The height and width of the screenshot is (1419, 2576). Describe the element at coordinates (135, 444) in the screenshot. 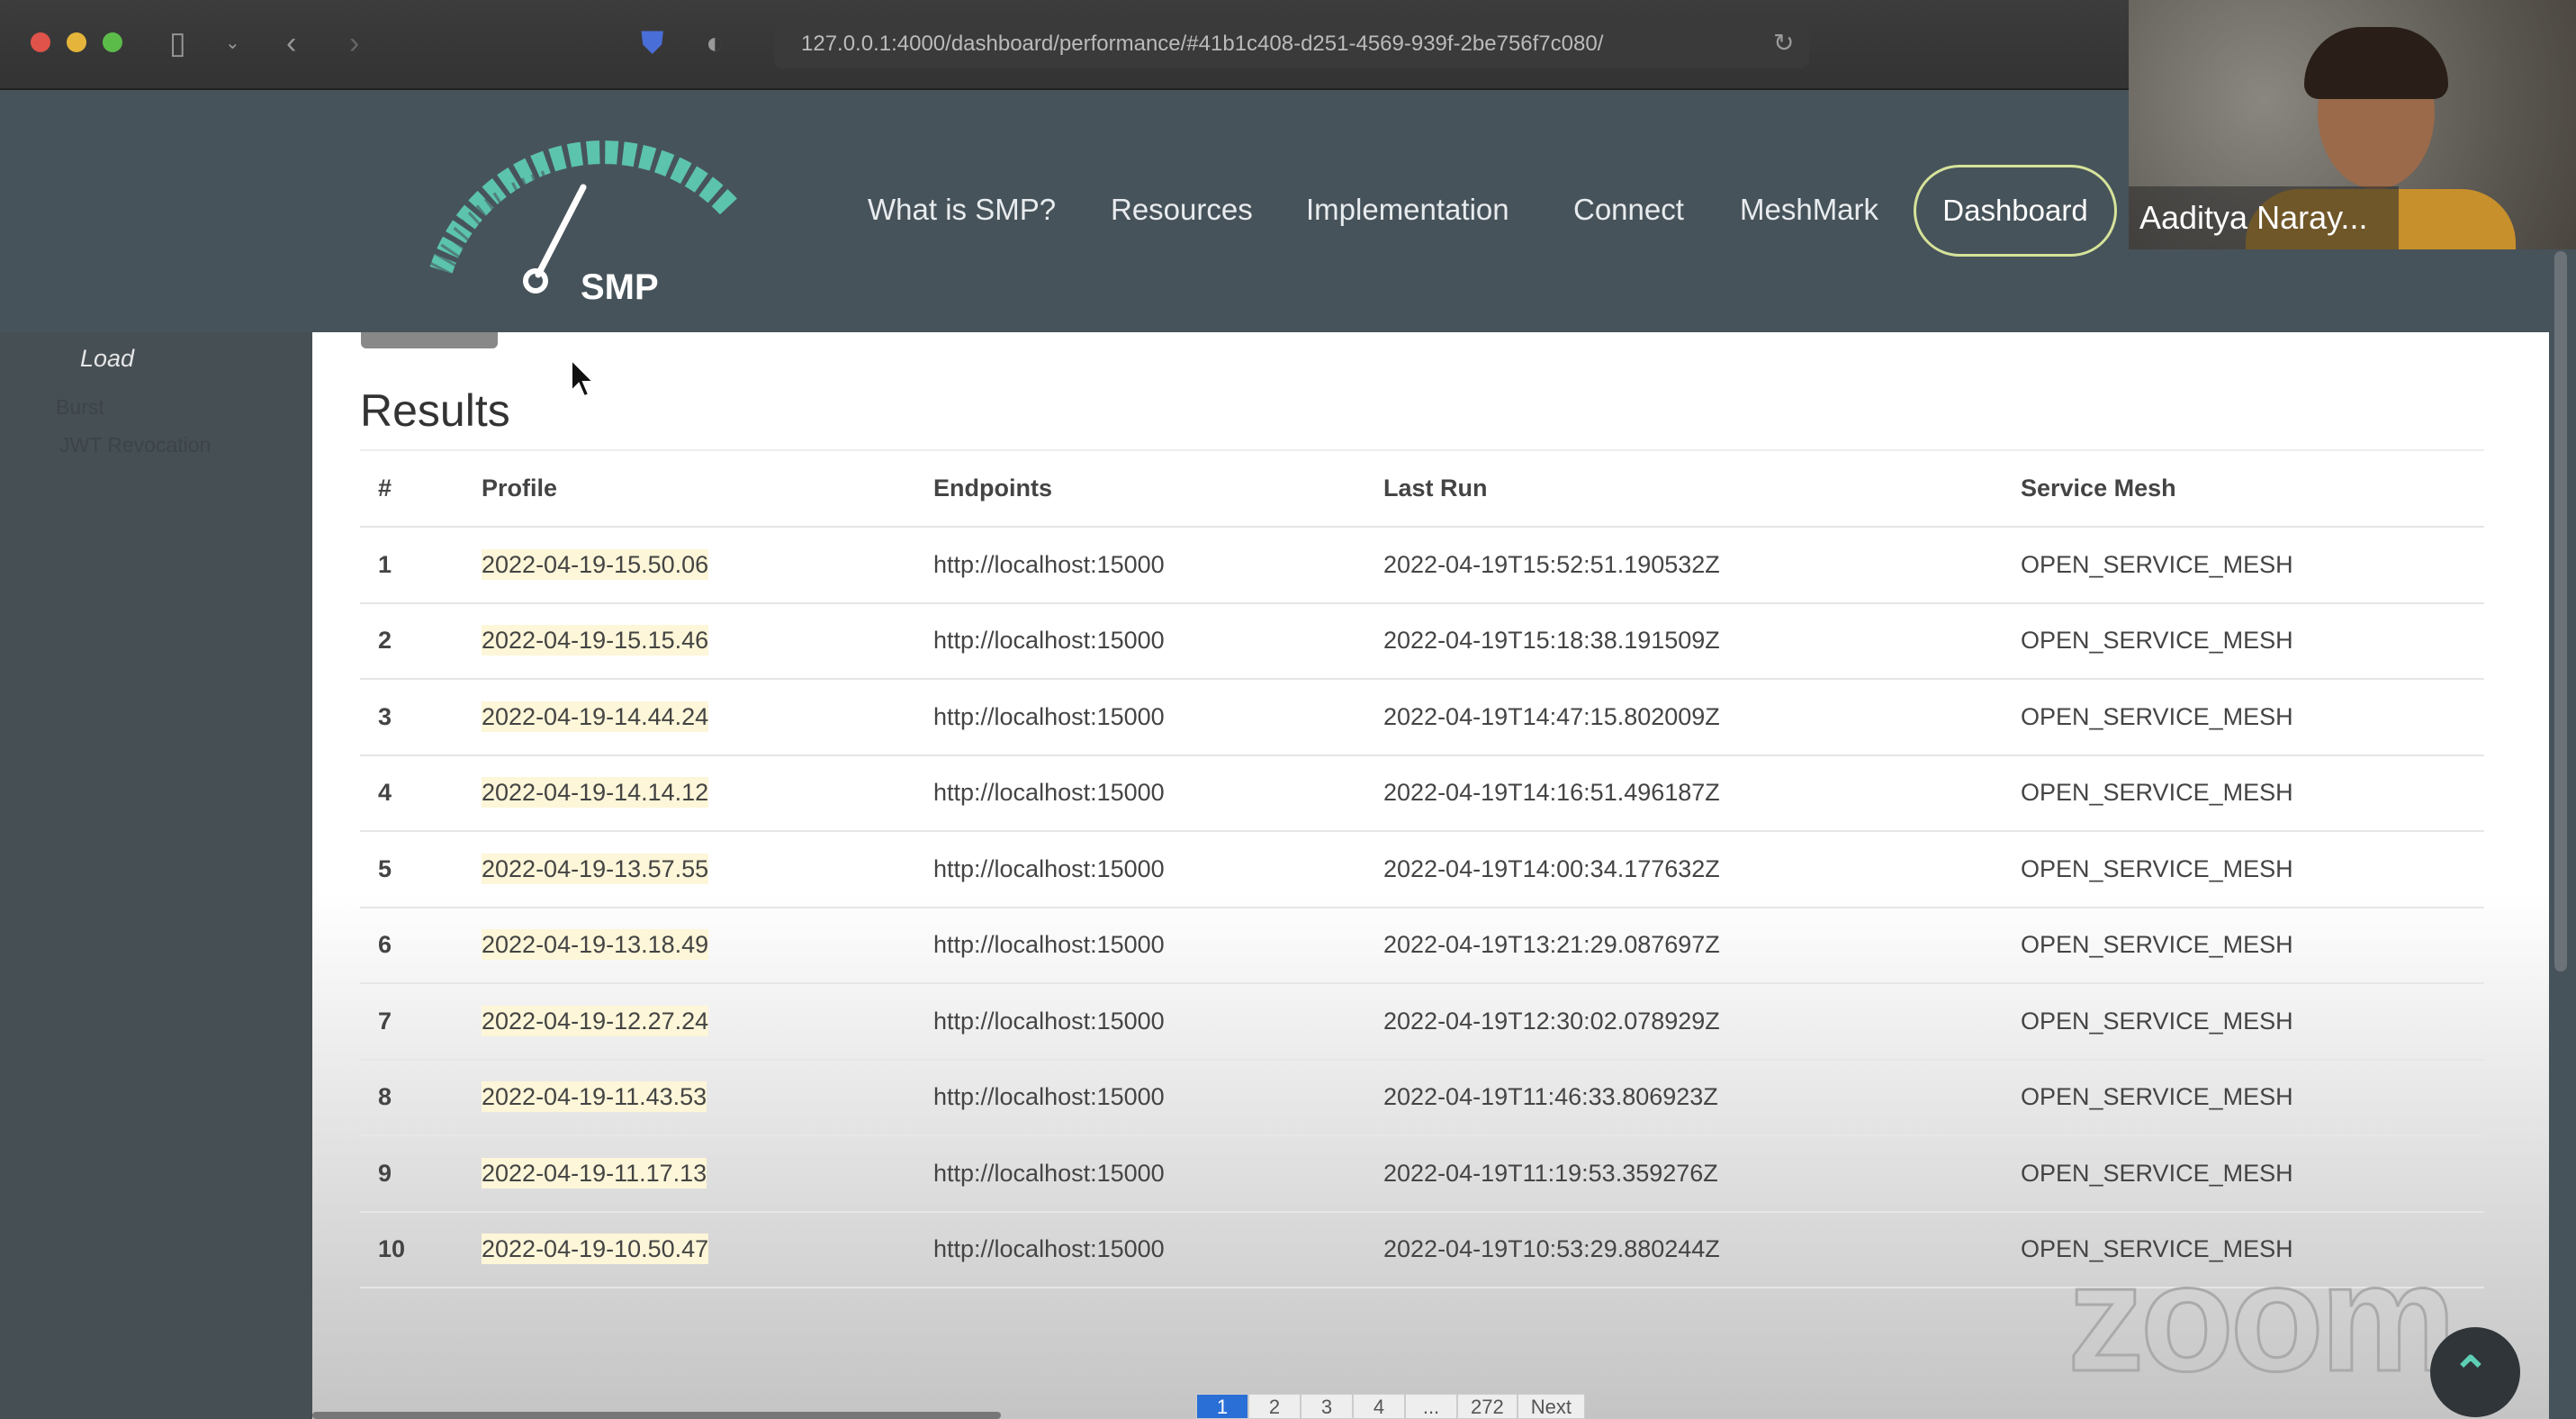

I see `sidebar-item-jwt-revocation: JWT Revocation` at that location.